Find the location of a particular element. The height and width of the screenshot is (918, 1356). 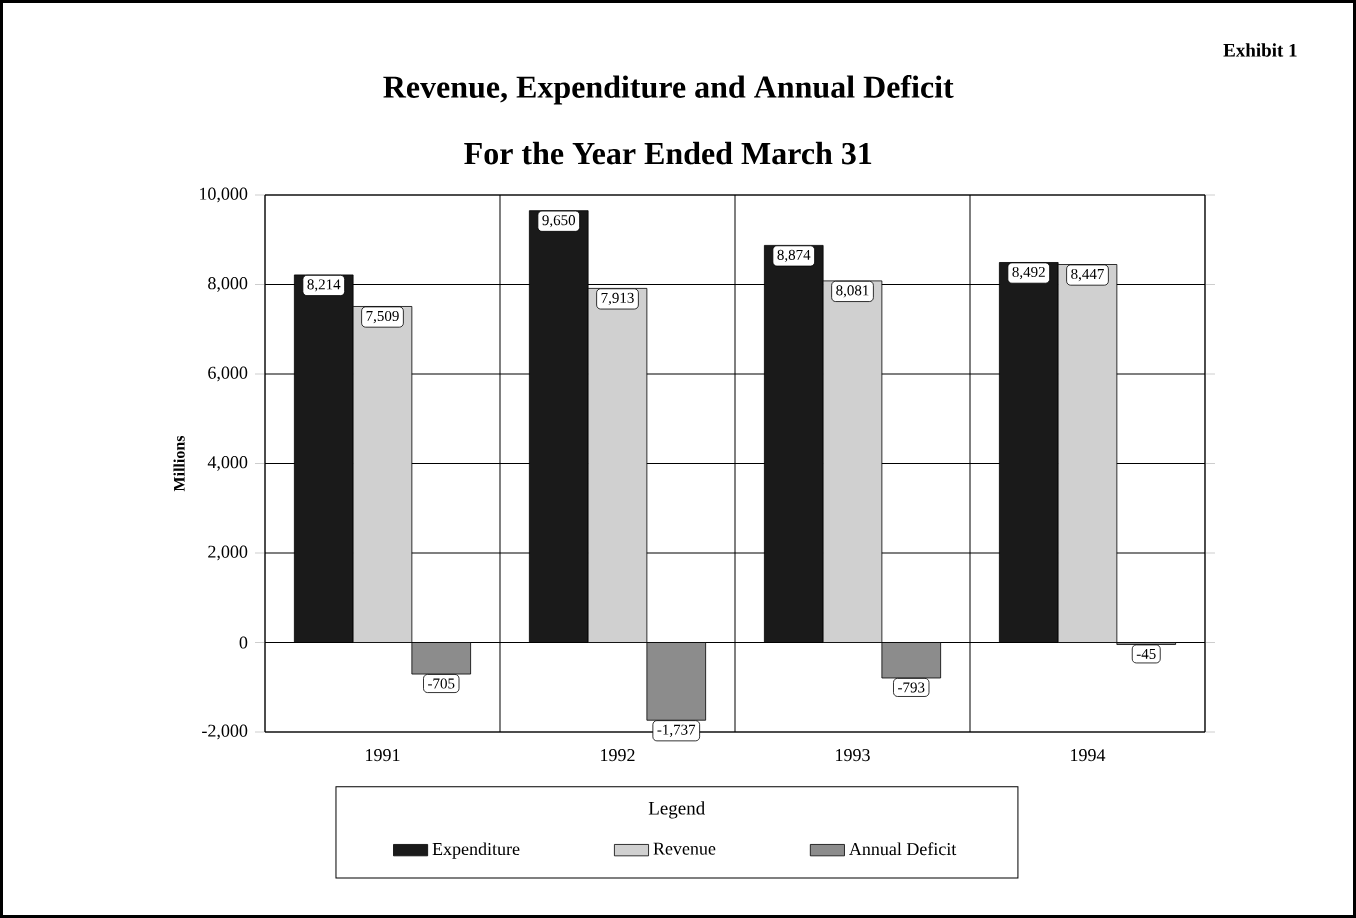

data-label: 8,492 is located at coordinates (1028, 273).